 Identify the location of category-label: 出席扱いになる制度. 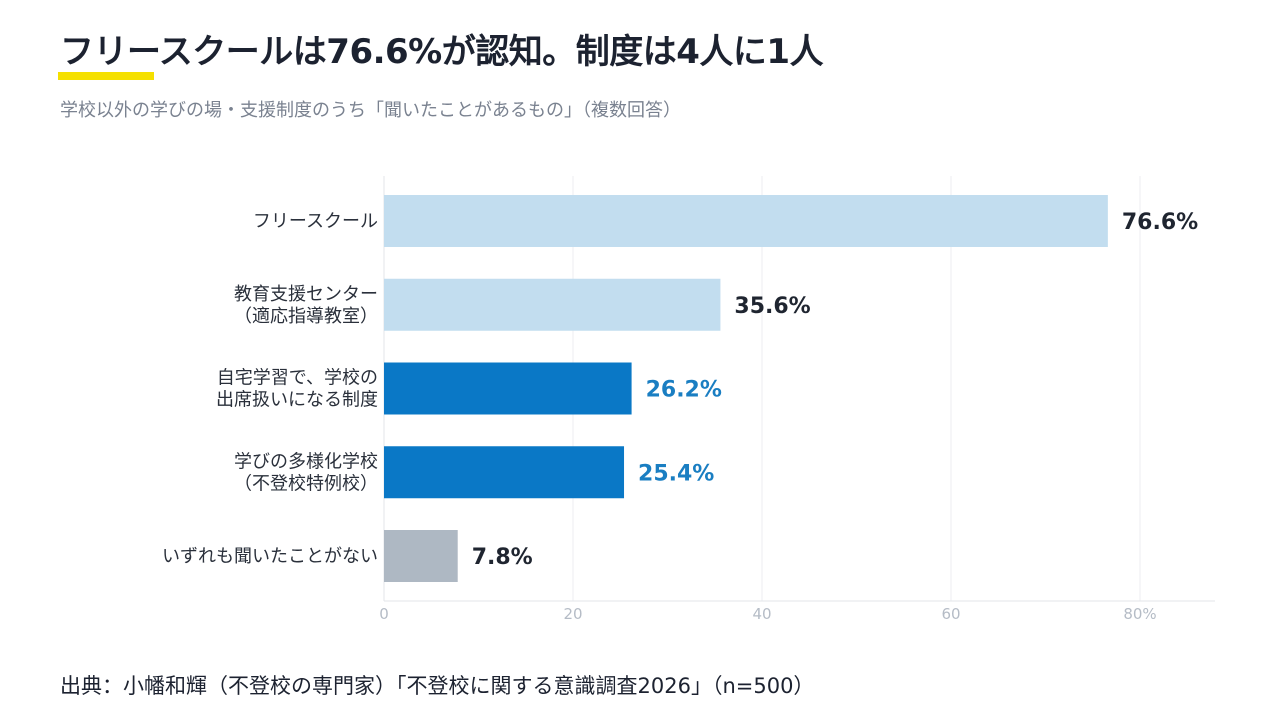
(297, 400).